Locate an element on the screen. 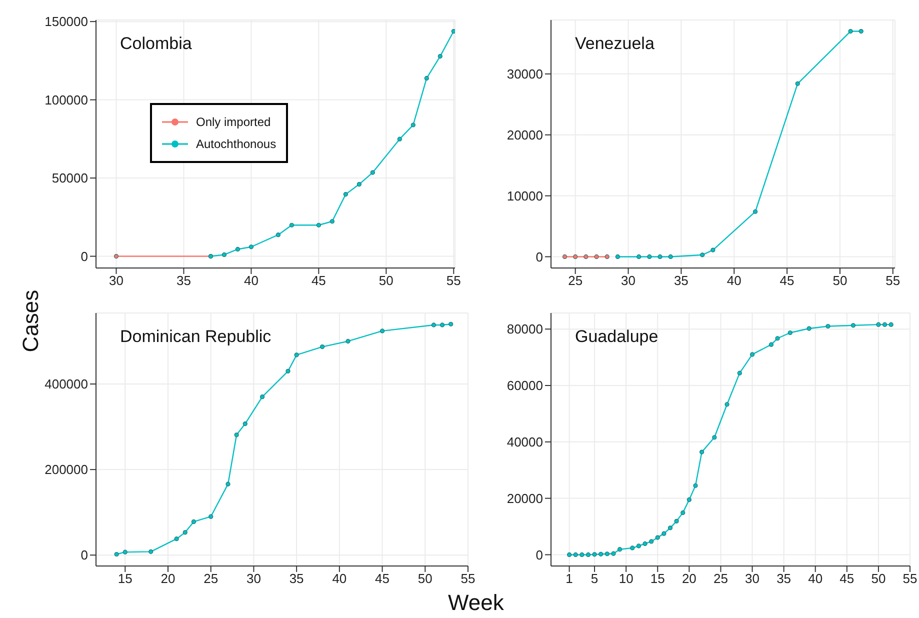 This screenshot has height=618, width=919. text: Venezuela is located at coordinates (614, 44).